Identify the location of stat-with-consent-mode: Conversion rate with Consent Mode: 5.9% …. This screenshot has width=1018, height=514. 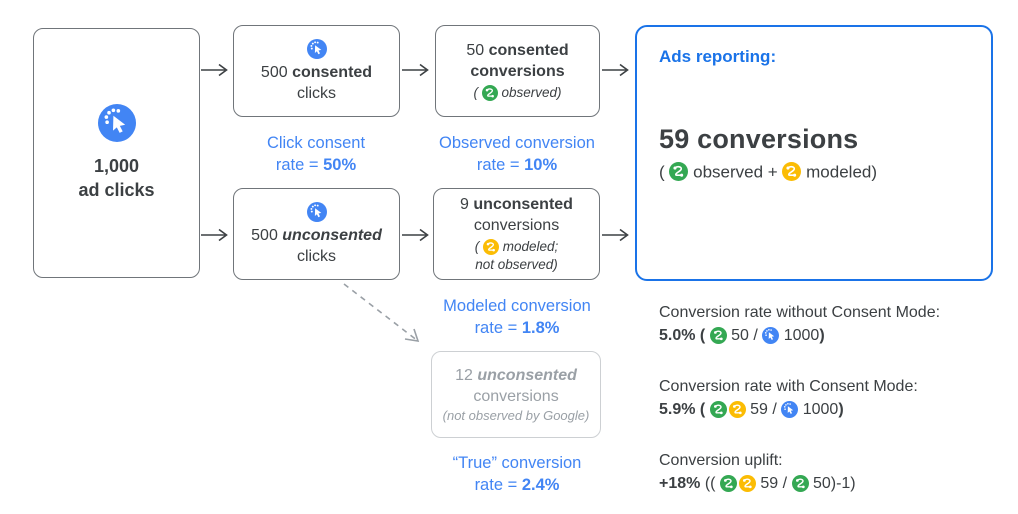
(788, 398).